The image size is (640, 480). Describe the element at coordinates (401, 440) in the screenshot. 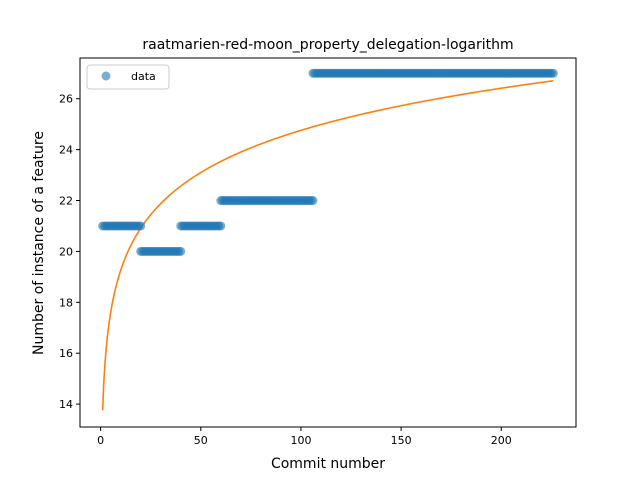

I see `x-tick-label: 150` at that location.